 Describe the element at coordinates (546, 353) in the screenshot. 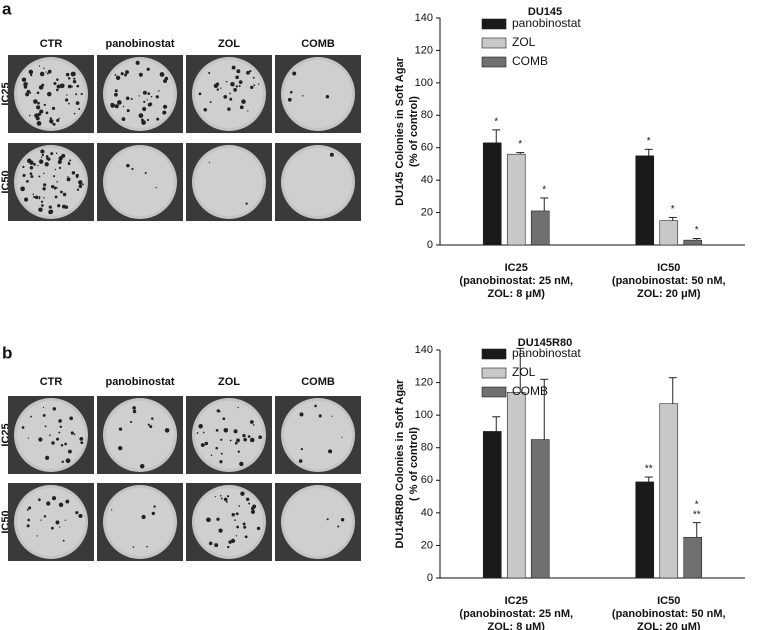

I see `legend-label: panobinostat` at that location.